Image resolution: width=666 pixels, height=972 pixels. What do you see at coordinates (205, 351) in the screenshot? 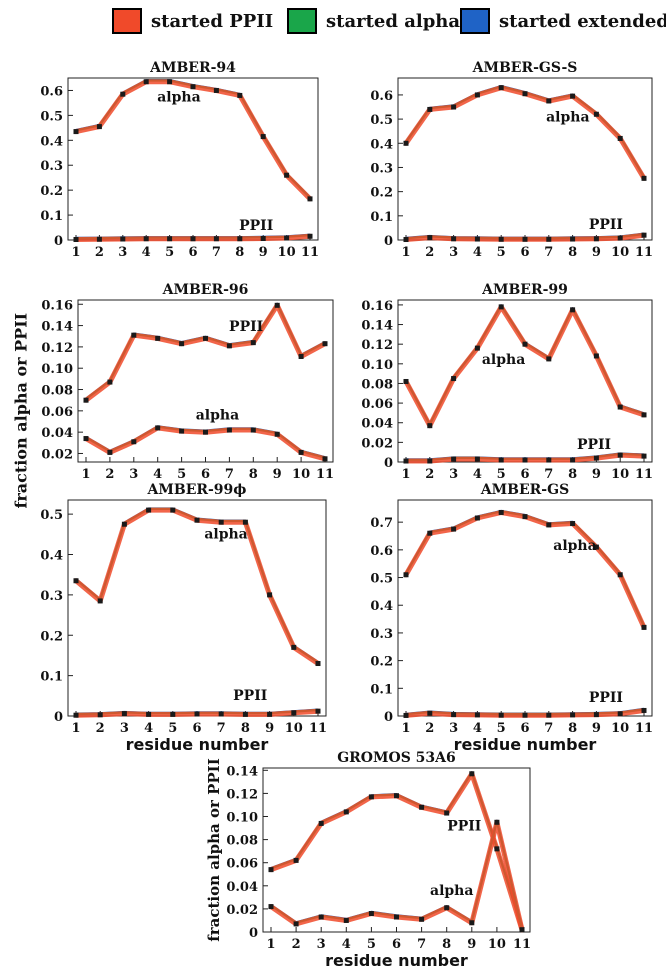
I see `series-line-started-alpha` at bounding box center [205, 351].